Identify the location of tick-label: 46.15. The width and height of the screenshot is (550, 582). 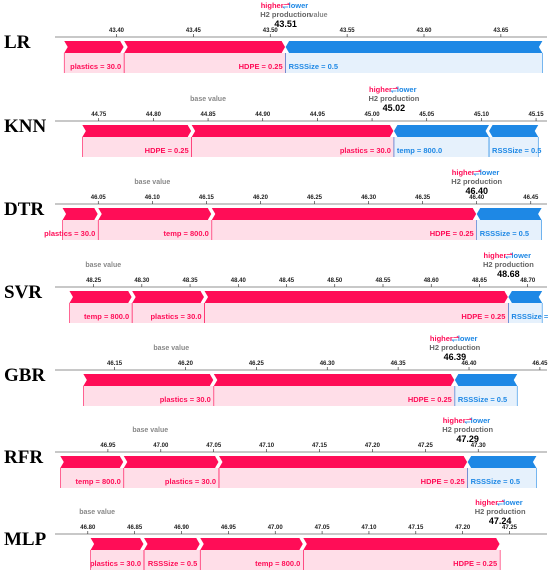
(115, 364).